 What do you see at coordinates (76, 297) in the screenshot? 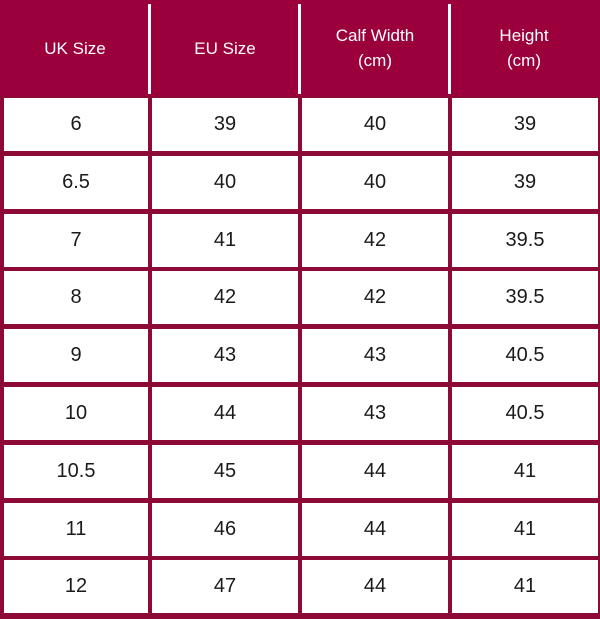
I see `cell-uk-size: 8` at bounding box center [76, 297].